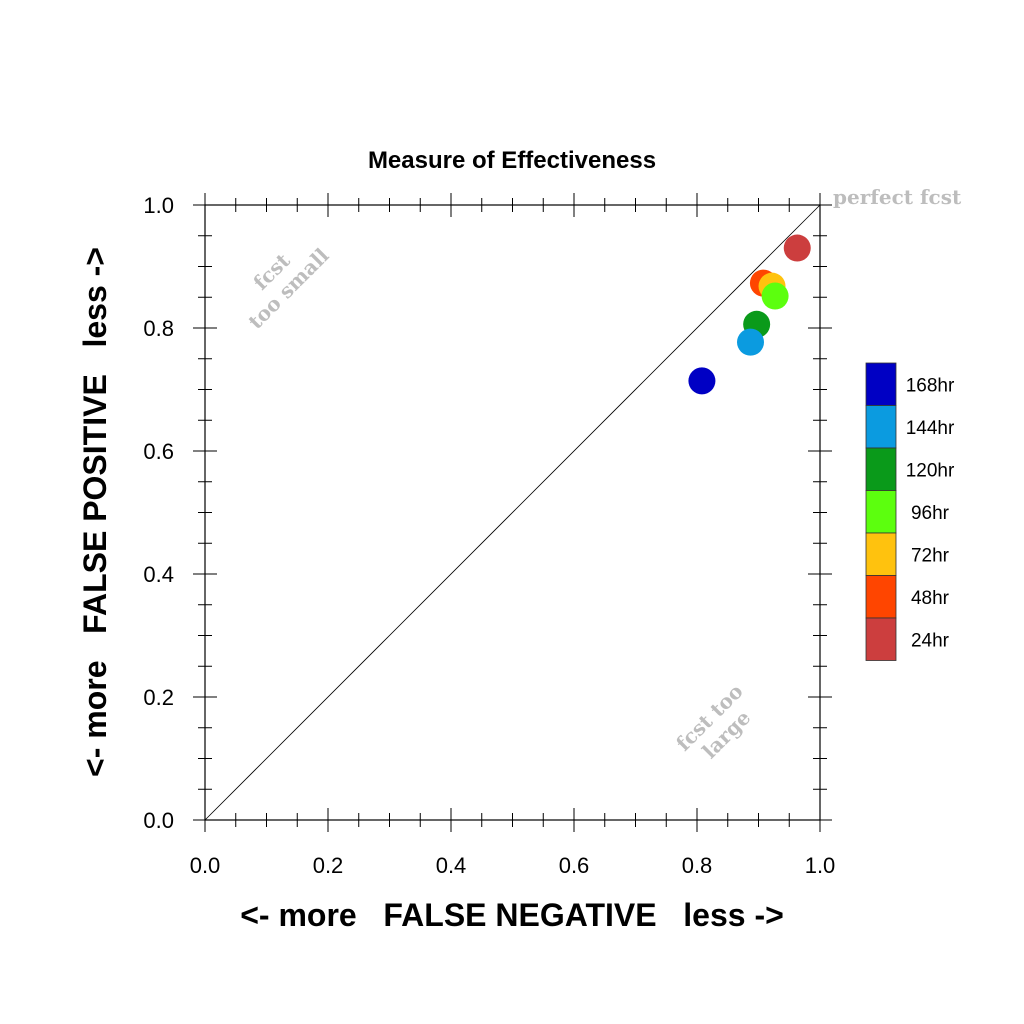 The height and width of the screenshot is (1024, 1024). Describe the element at coordinates (512, 915) in the screenshot. I see `x-axis-title: <- more FALSE NEGATIVE less ->` at that location.